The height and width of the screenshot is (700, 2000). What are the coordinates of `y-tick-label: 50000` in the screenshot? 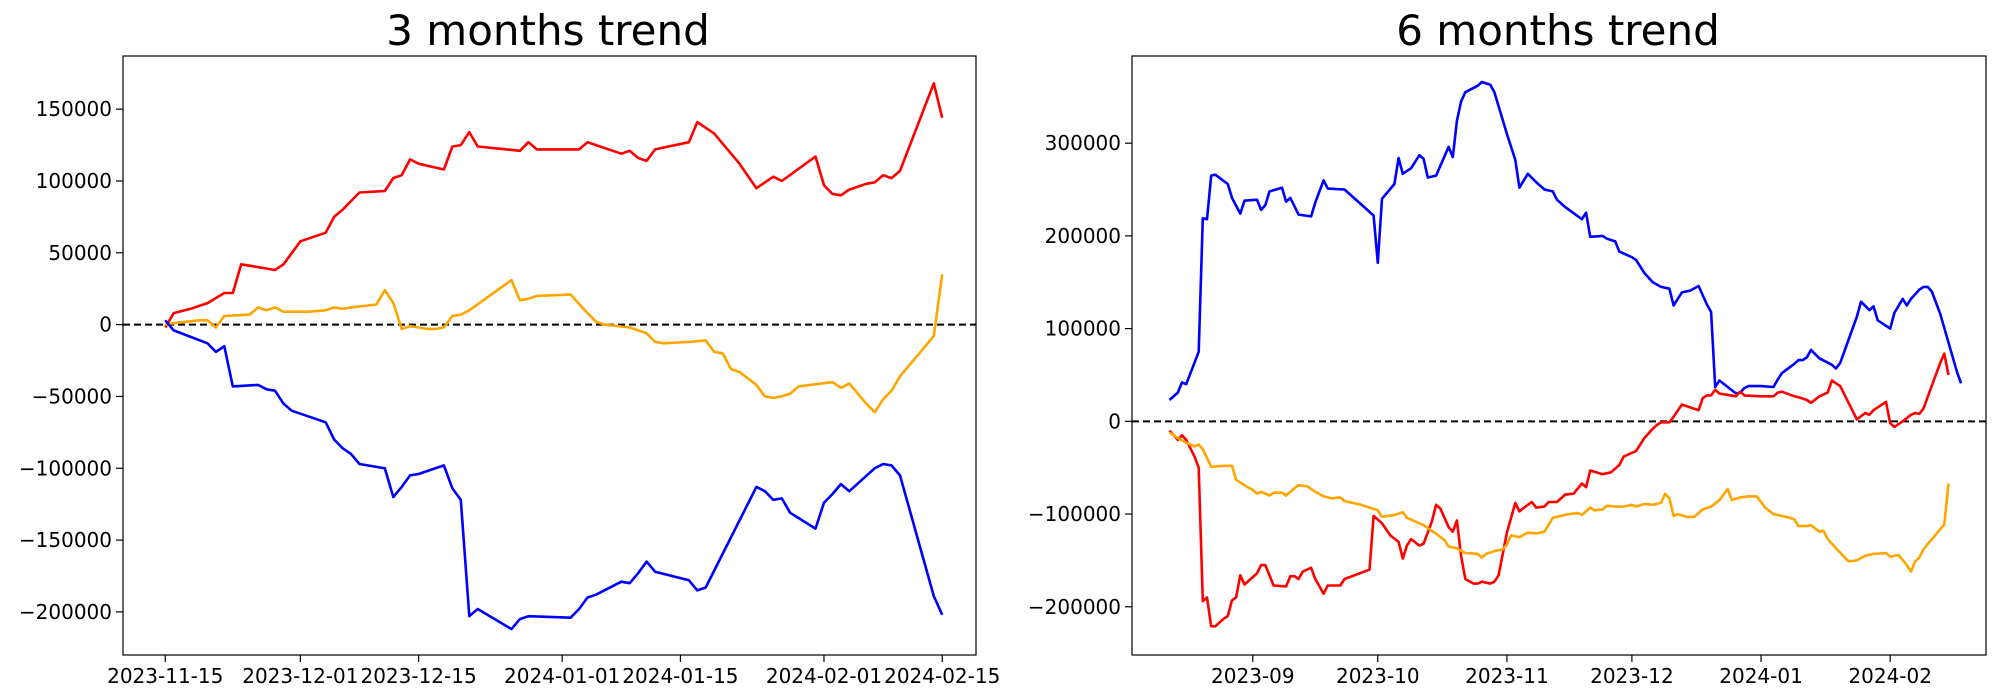 It's located at (80, 253).